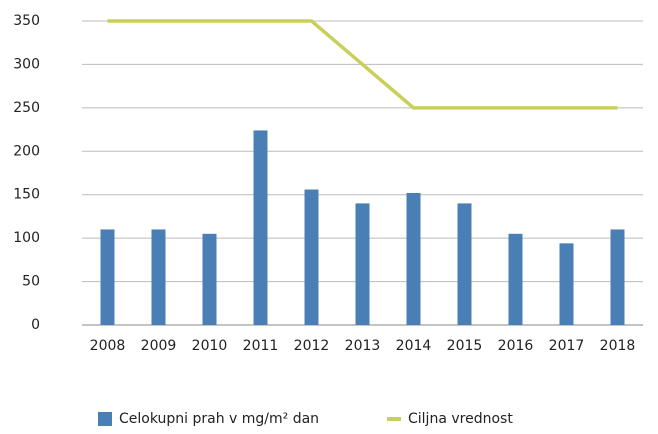 The image size is (658, 434). Describe the element at coordinates (210, 346) in the screenshot. I see `x-tick-label: 2010` at that location.